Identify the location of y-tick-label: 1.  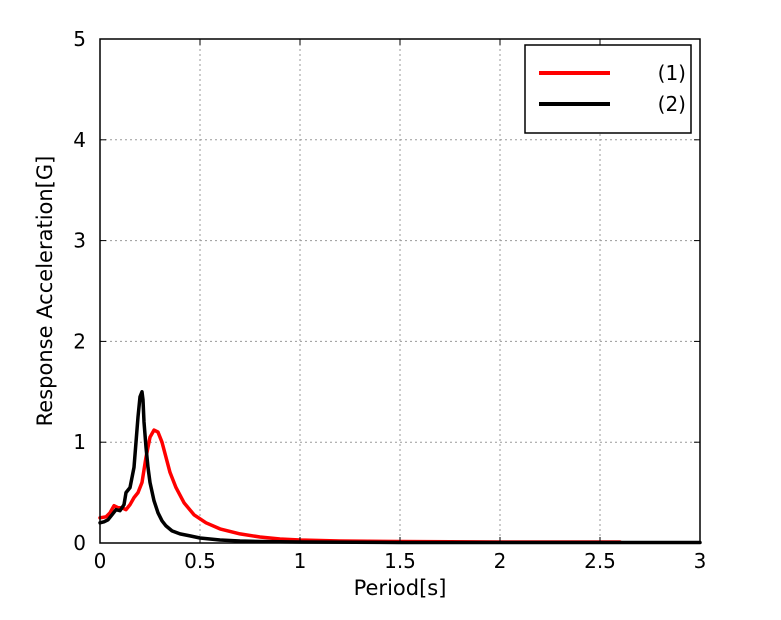
(79, 442).